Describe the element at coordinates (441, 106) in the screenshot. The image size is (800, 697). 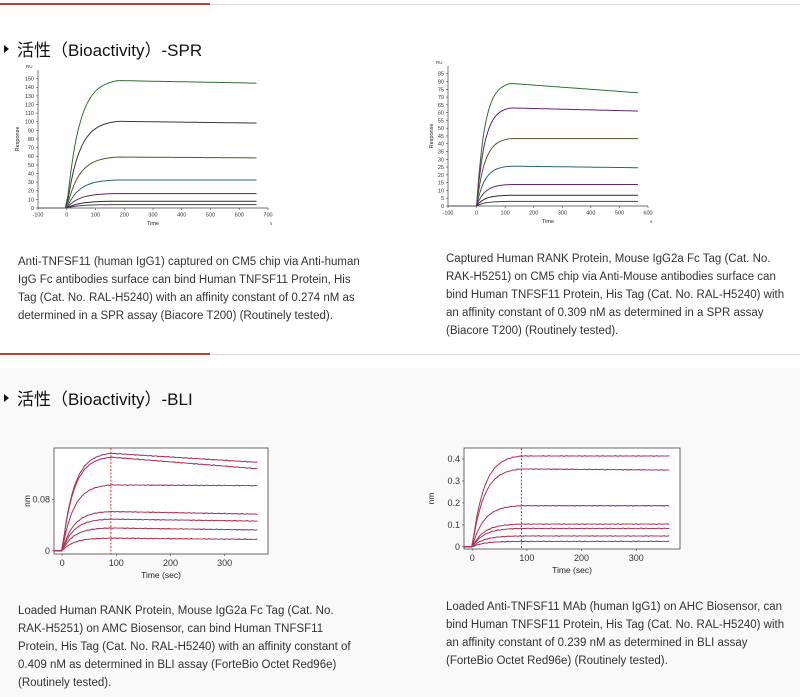
I see `y-tick-label: 65` at that location.